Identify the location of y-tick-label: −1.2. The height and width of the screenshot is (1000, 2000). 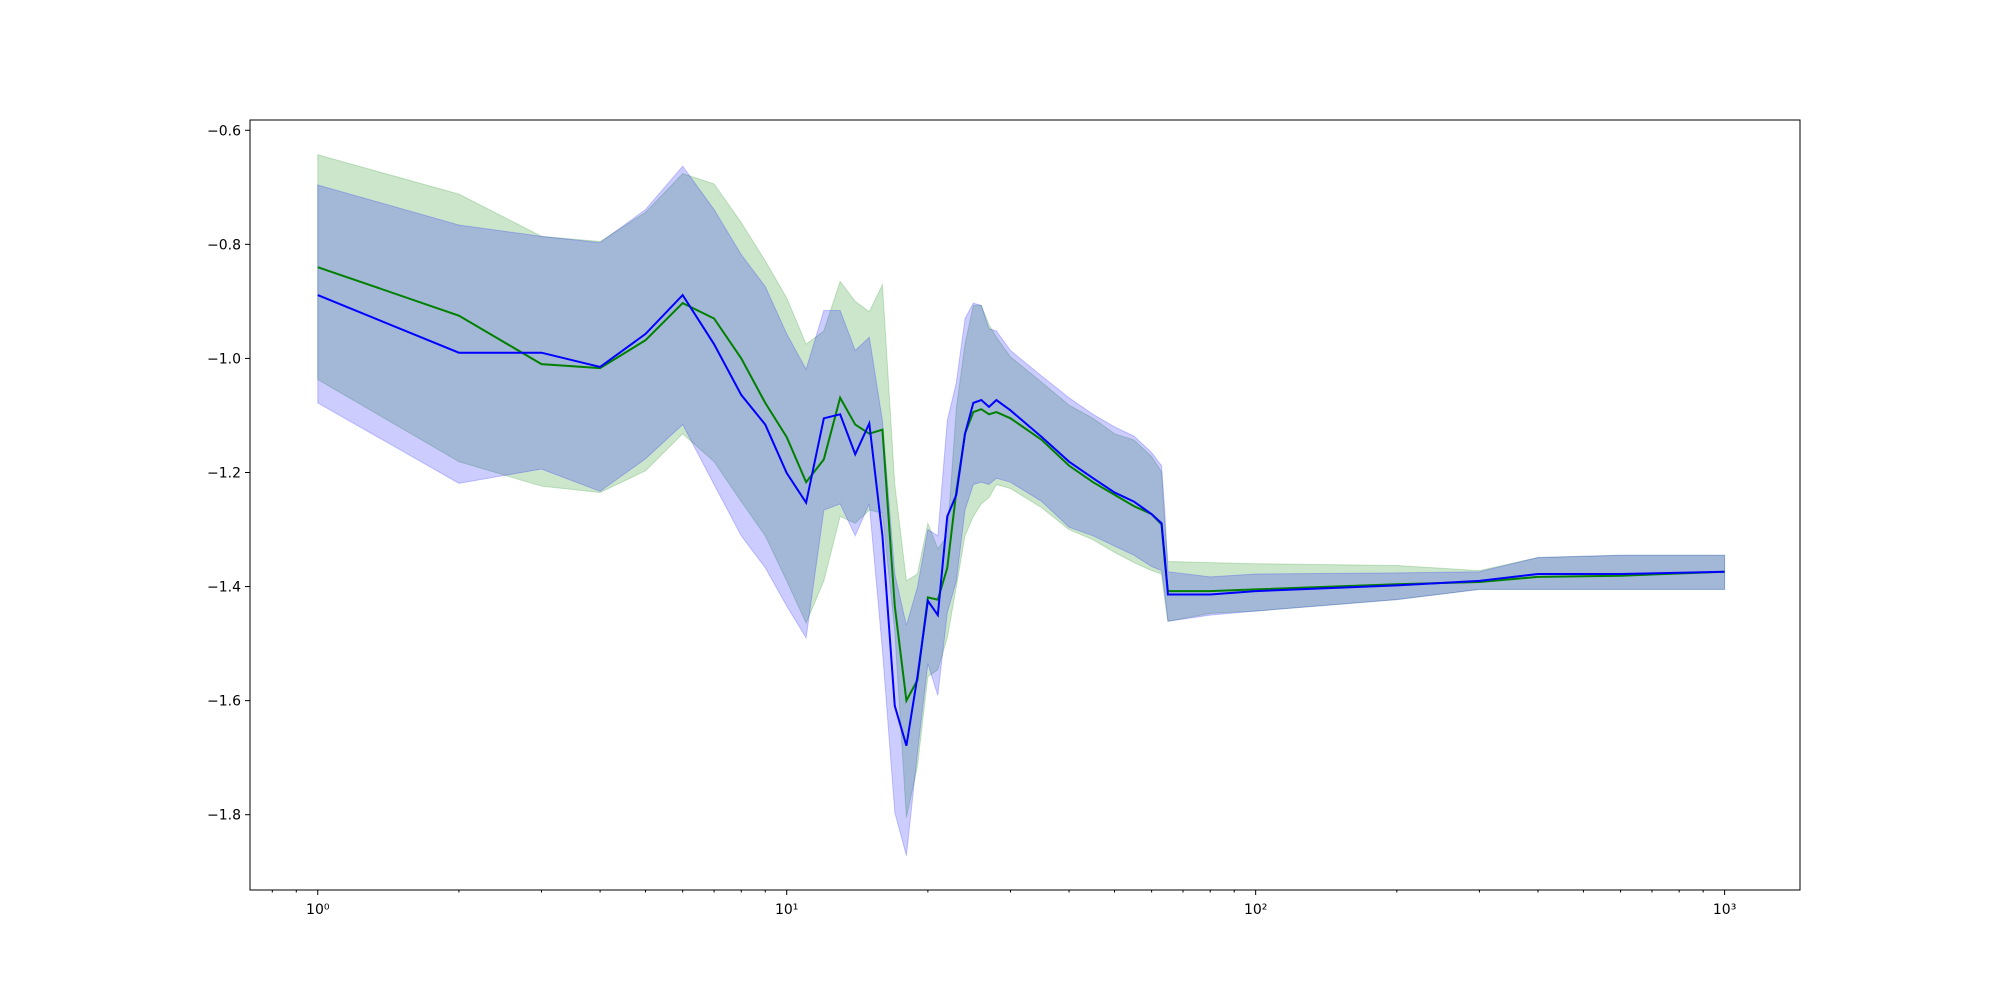
(224, 473).